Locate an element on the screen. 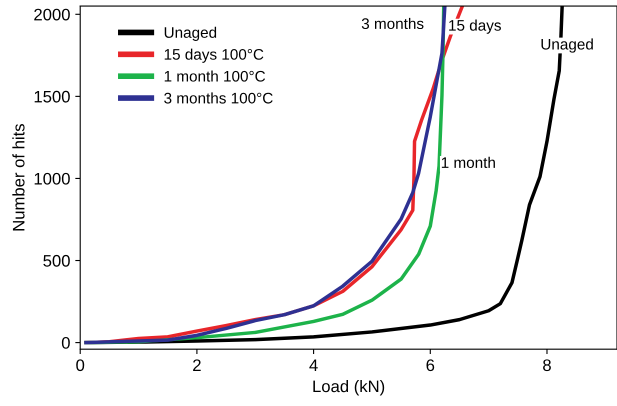  legend-label: 3 months 100°C is located at coordinates (218, 98).